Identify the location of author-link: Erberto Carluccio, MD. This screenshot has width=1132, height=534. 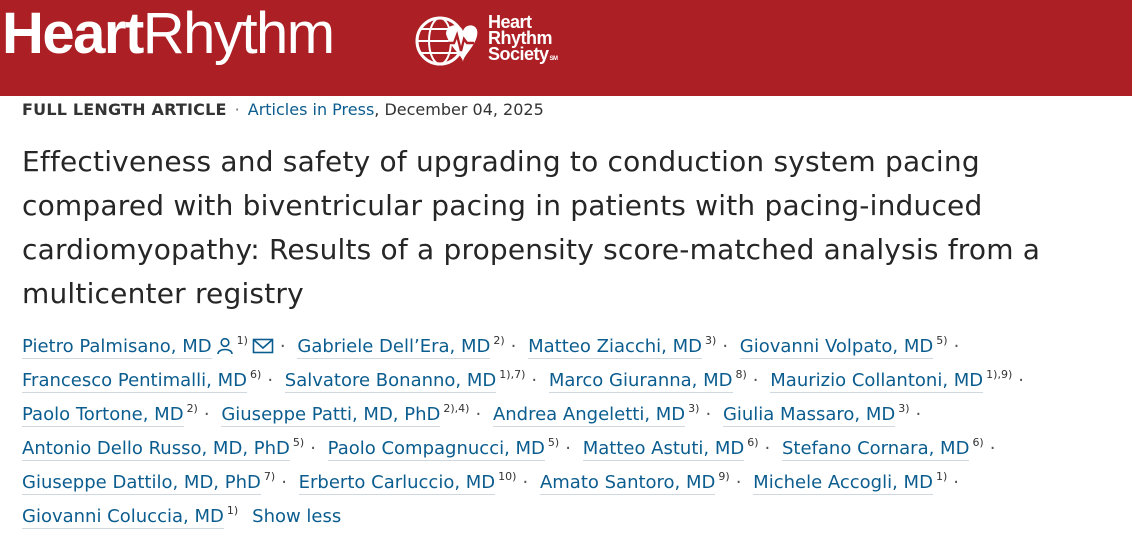
(397, 483).